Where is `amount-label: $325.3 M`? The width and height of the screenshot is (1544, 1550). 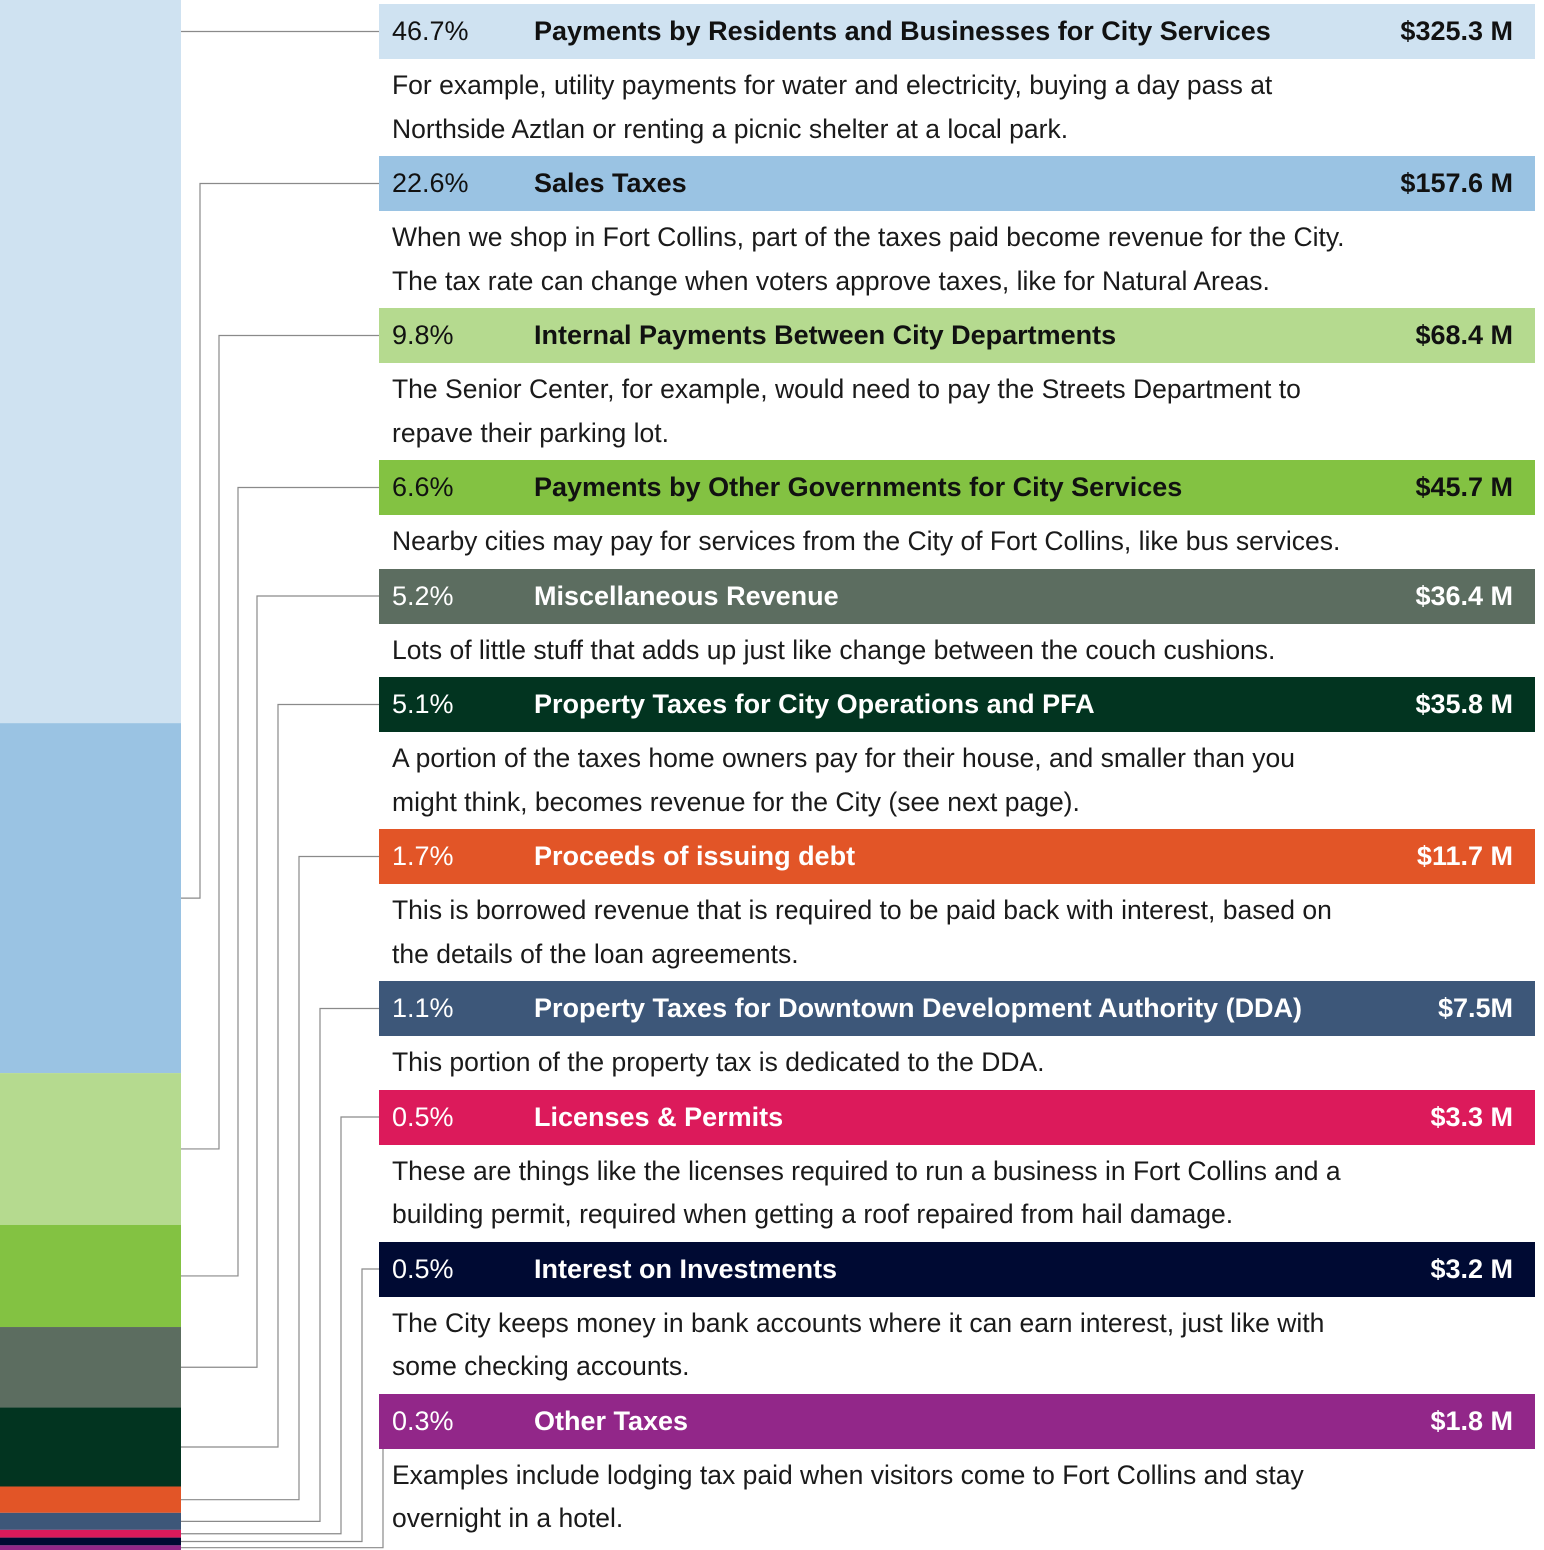
amount-label: $325.3 M is located at coordinates (1456, 31).